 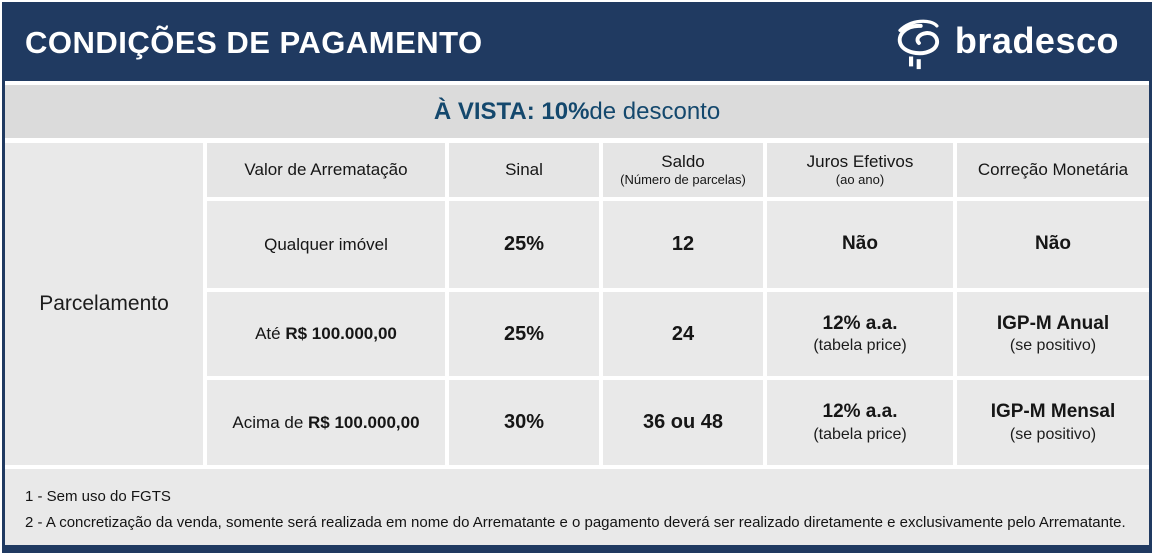 I want to click on table-row-3-sinal: 30%, so click(x=524, y=422).